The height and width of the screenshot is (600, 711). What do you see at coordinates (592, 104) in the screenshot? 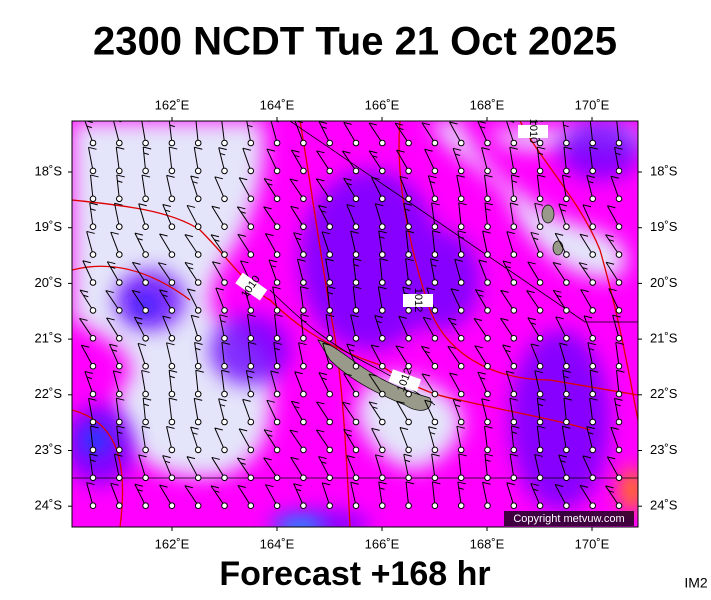
I see `lon-label: 170˚E` at bounding box center [592, 104].